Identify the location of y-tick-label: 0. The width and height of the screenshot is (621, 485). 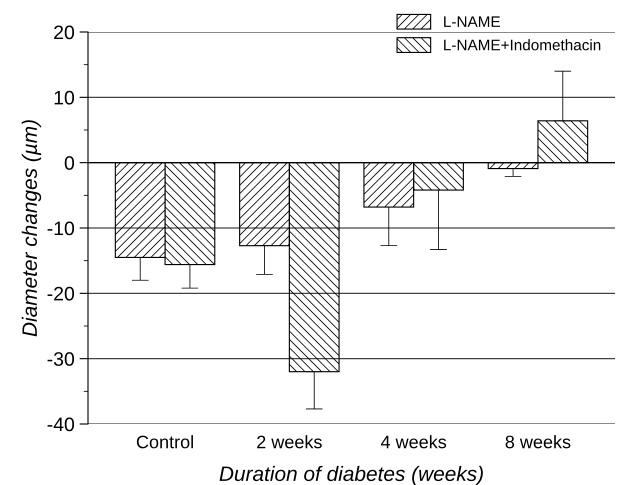
(69, 163).